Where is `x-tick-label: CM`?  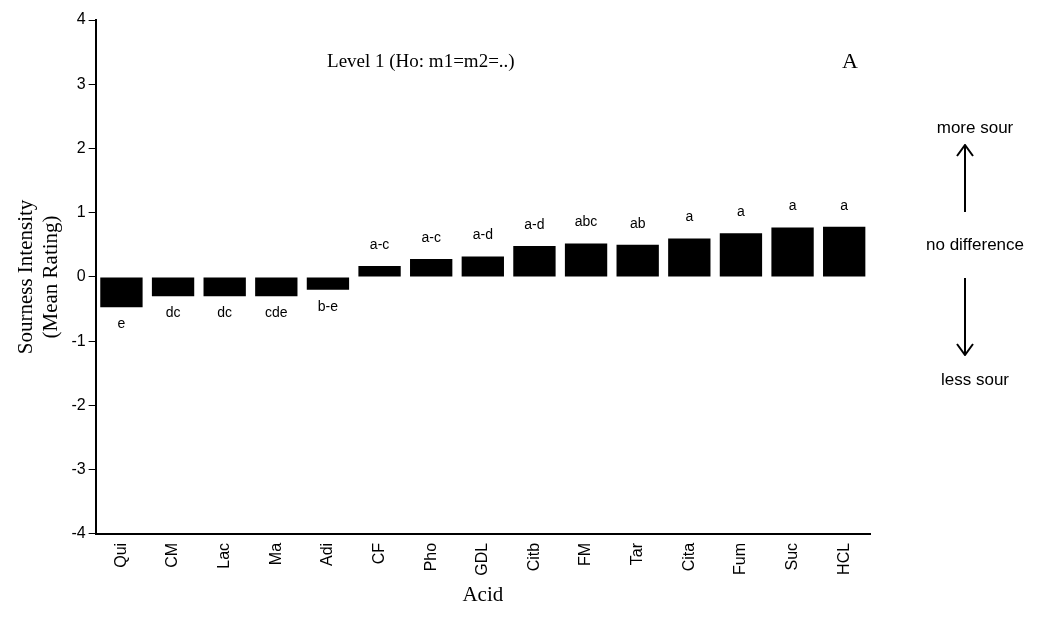
x-tick-label: CM is located at coordinates (172, 555).